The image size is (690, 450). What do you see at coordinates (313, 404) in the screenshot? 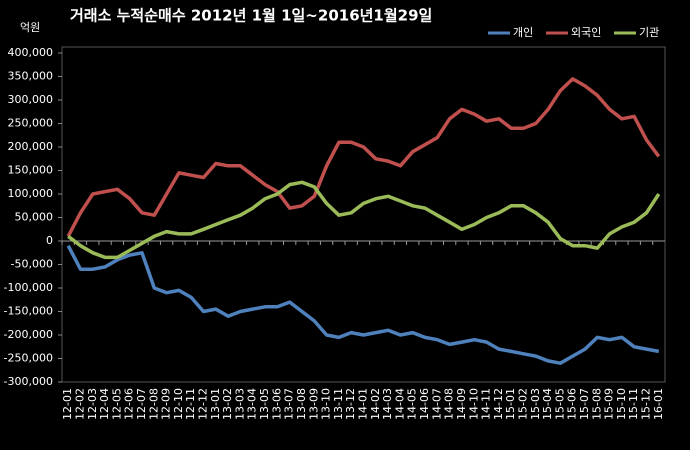
I see `x-tick-label: 13-09` at bounding box center [313, 404].